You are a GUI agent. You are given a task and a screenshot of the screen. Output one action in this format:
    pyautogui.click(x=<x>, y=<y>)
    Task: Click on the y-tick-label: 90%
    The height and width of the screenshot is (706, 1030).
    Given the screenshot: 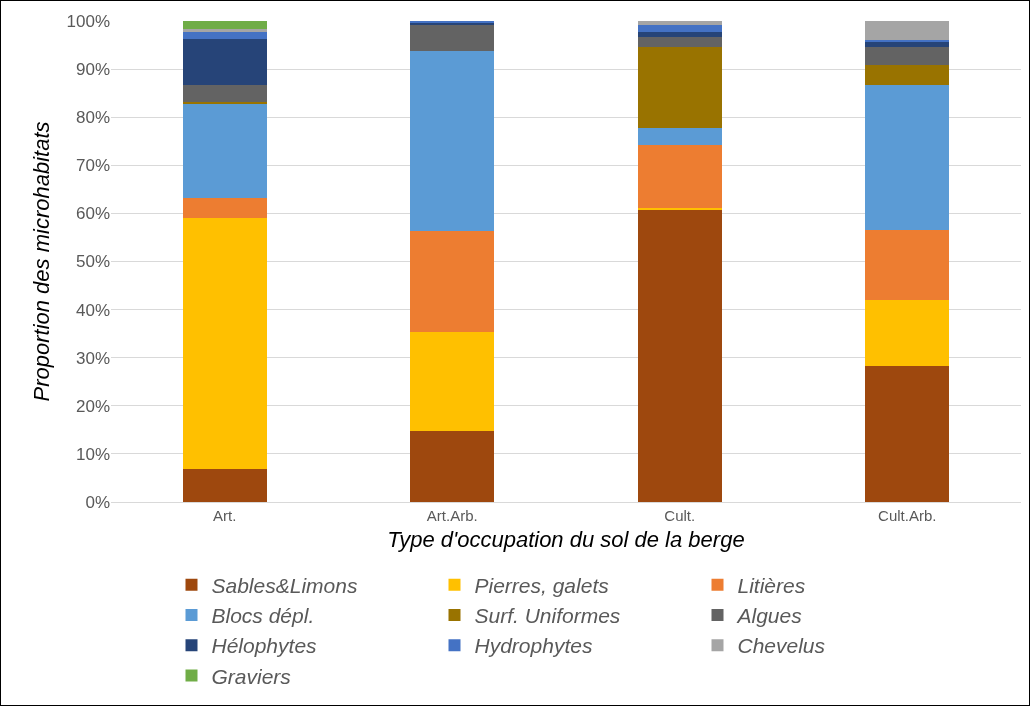 What is the action you would take?
    pyautogui.click(x=92, y=70)
    